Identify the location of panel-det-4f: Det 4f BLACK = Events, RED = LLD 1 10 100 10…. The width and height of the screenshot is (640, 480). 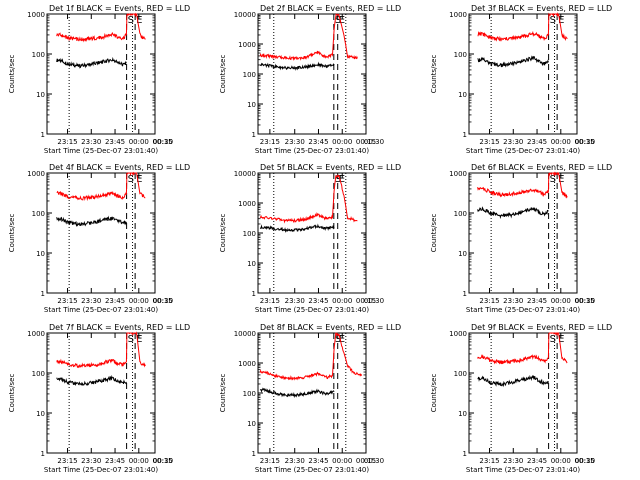
(99, 238).